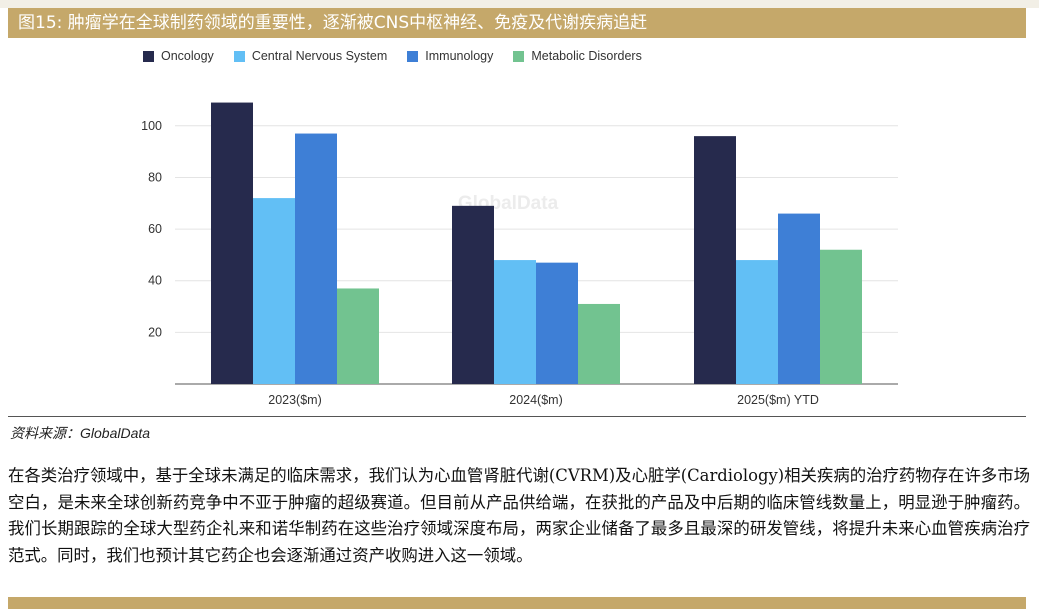 This screenshot has height=609, width=1039. I want to click on legend-swatch-immunology, so click(413, 56).